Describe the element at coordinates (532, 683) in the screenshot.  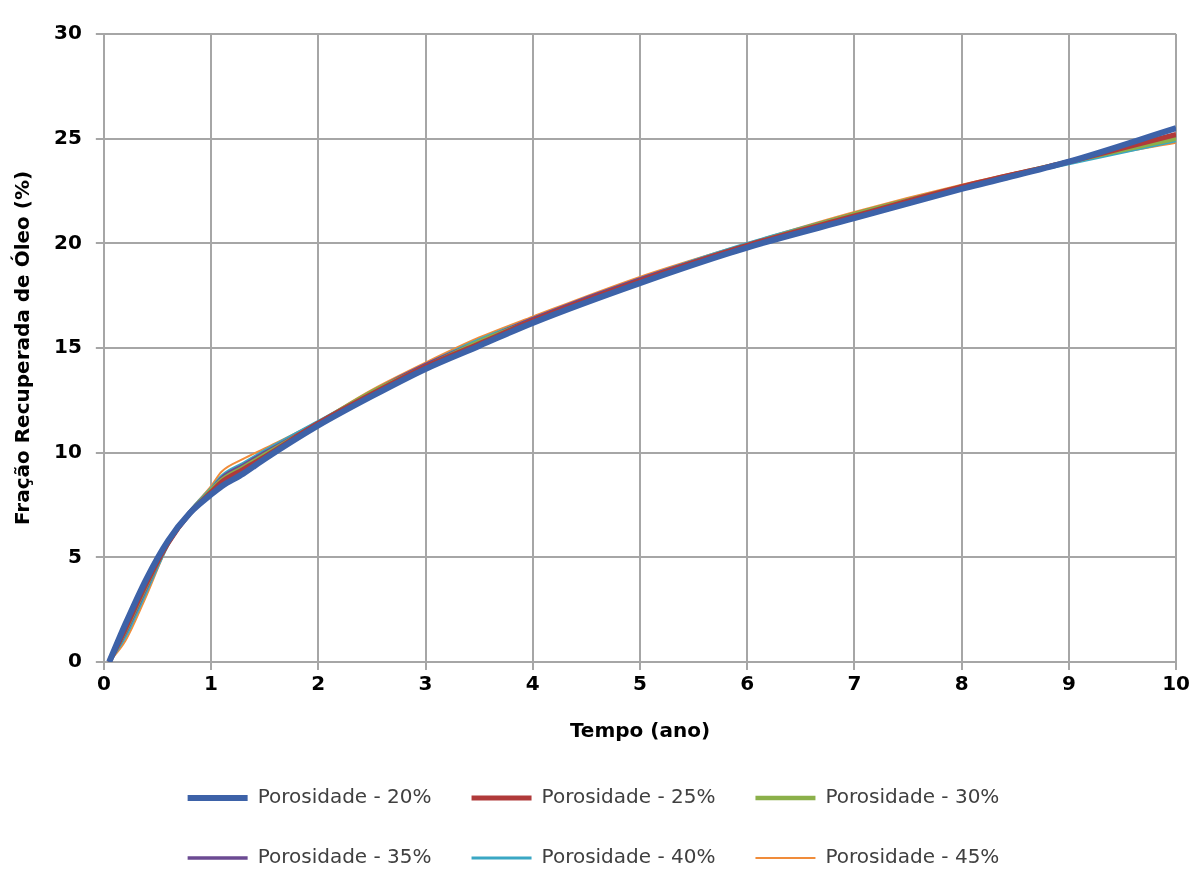
I see `x-tick-label: 4` at that location.